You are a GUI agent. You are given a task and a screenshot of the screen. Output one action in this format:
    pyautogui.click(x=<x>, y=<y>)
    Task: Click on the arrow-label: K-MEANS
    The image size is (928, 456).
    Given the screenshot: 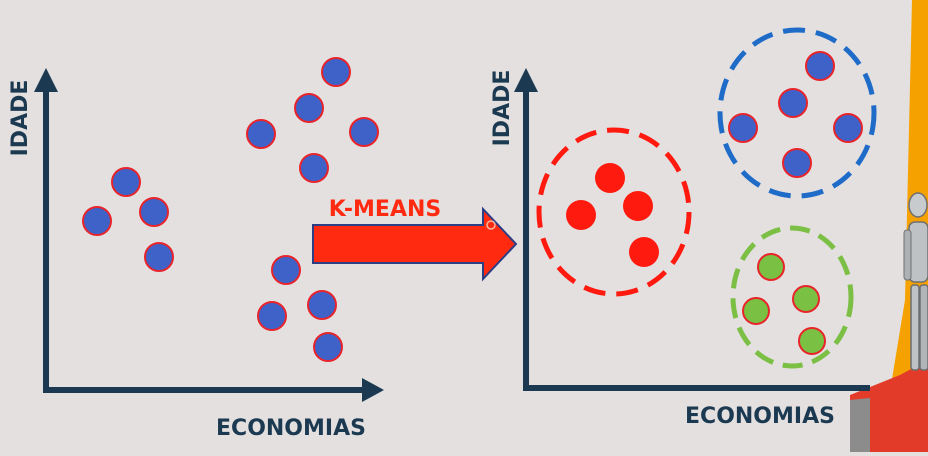 What is the action you would take?
    pyautogui.click(x=385, y=209)
    